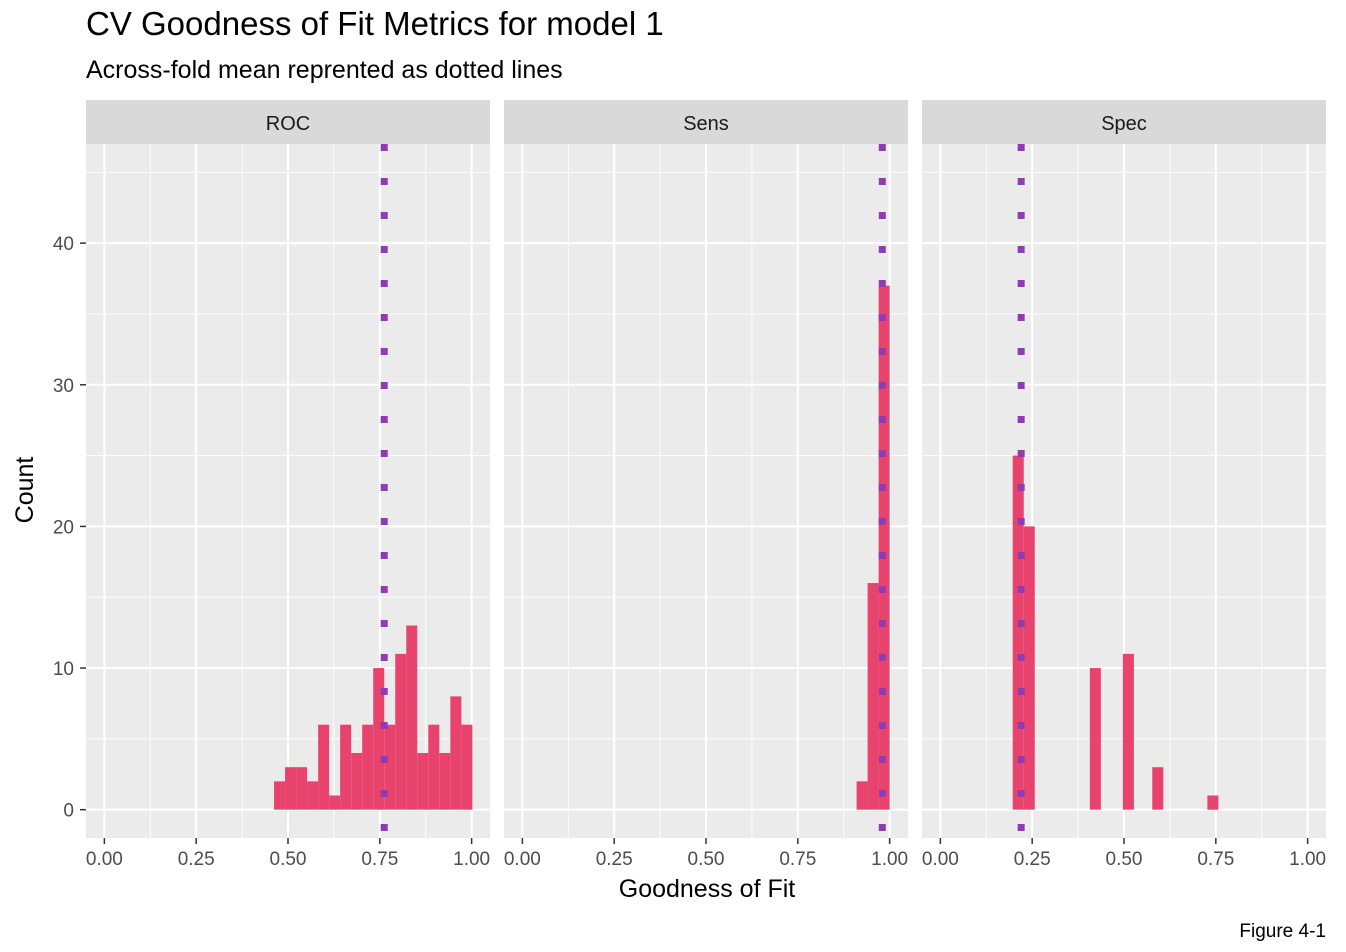 This screenshot has height=952, width=1346. I want to click on y-tick-label: 20, so click(63, 527).